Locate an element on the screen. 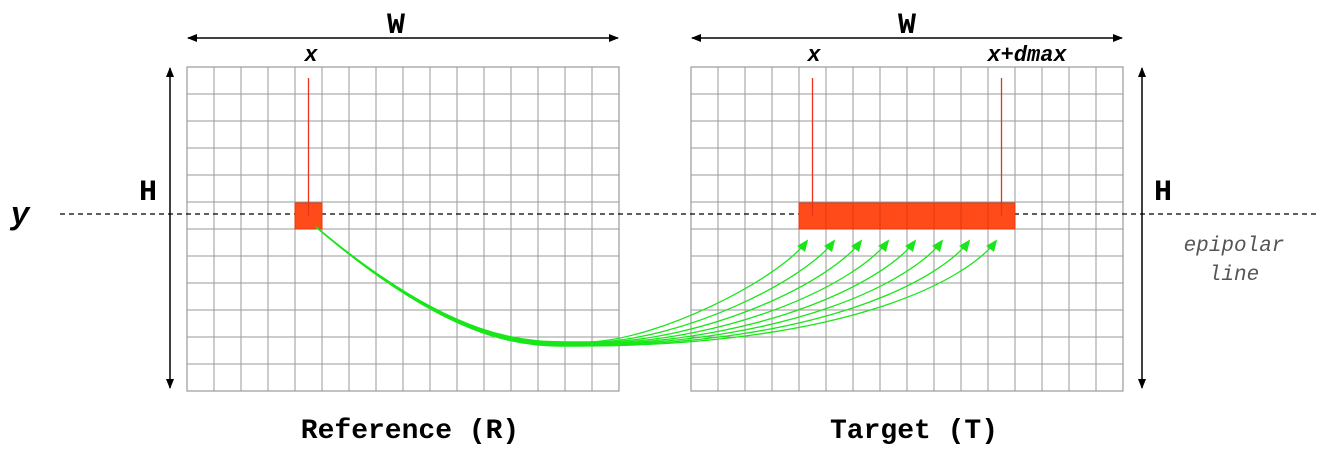 The height and width of the screenshot is (451, 1323). row-y-label: y is located at coordinates (20, 215).